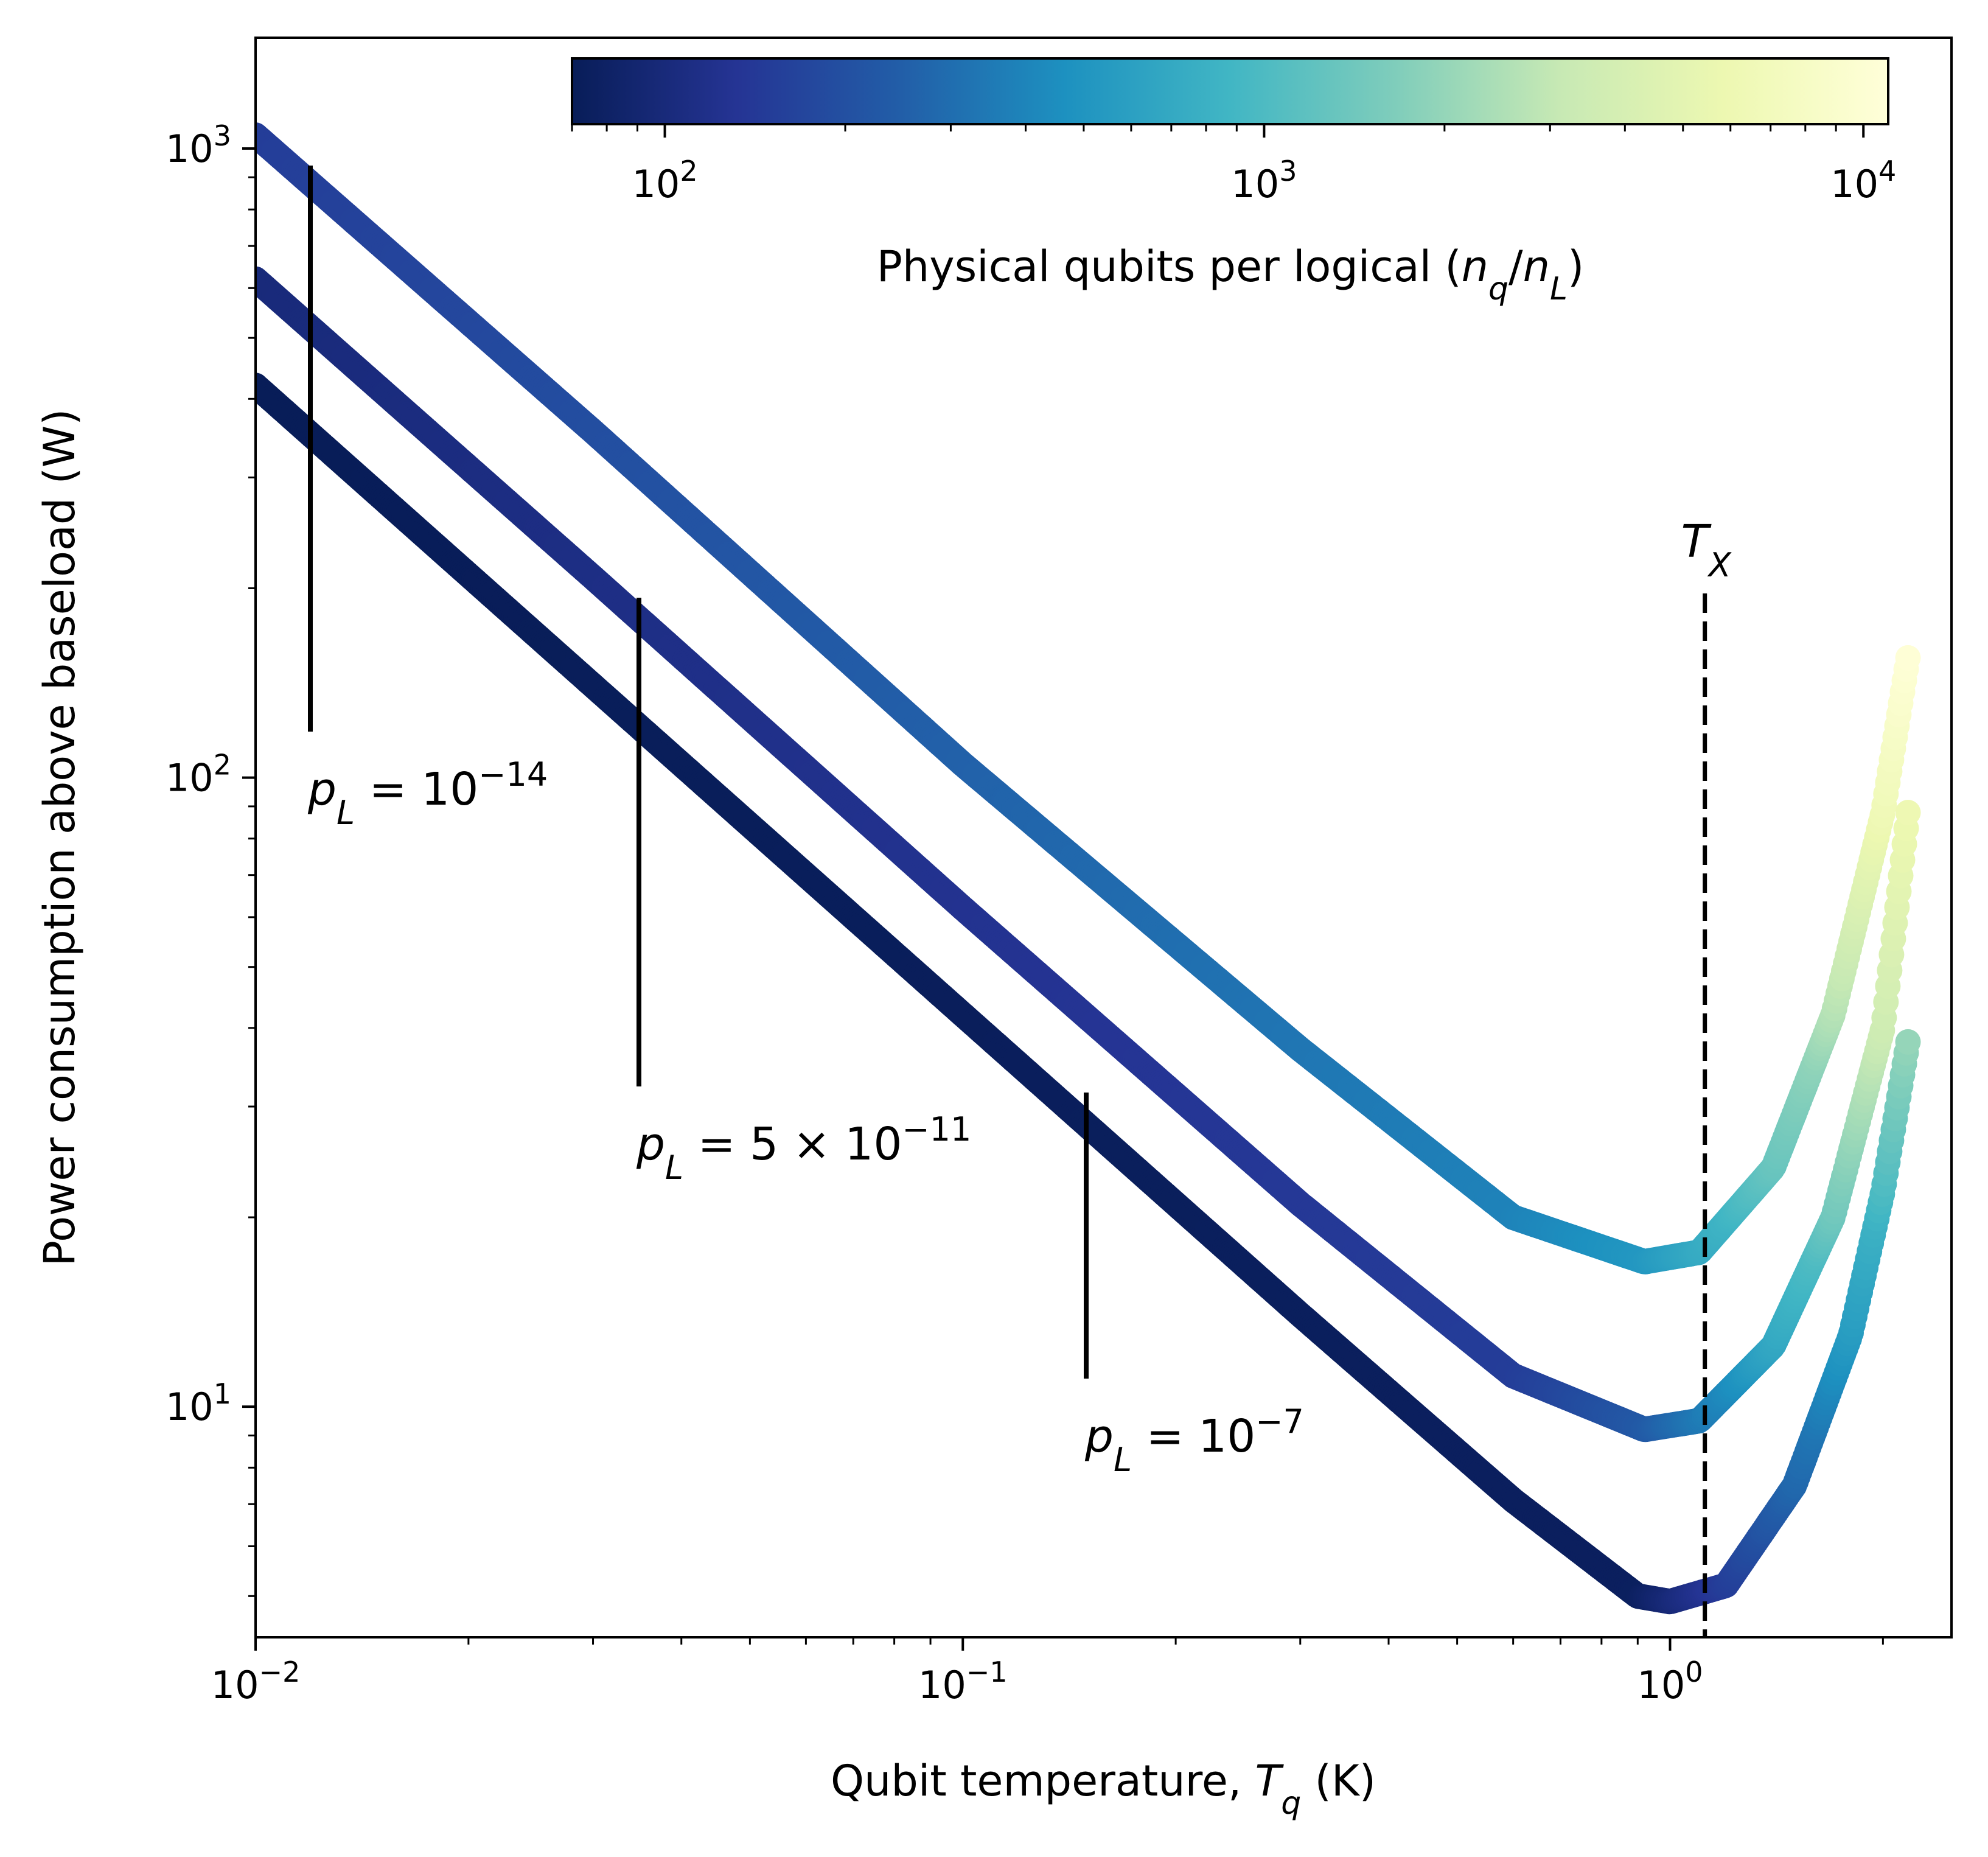 The width and height of the screenshot is (1988, 1857). I want to click on y-tick-label: 10², so click(198, 774).